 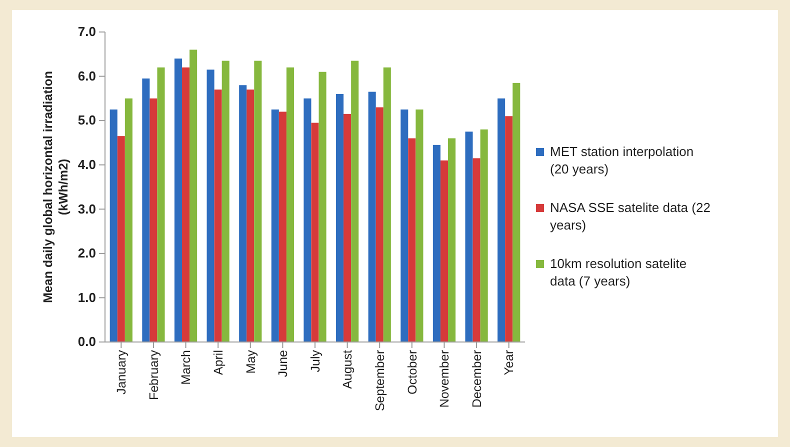 I want to click on x-tick-label: March, so click(x=186, y=367).